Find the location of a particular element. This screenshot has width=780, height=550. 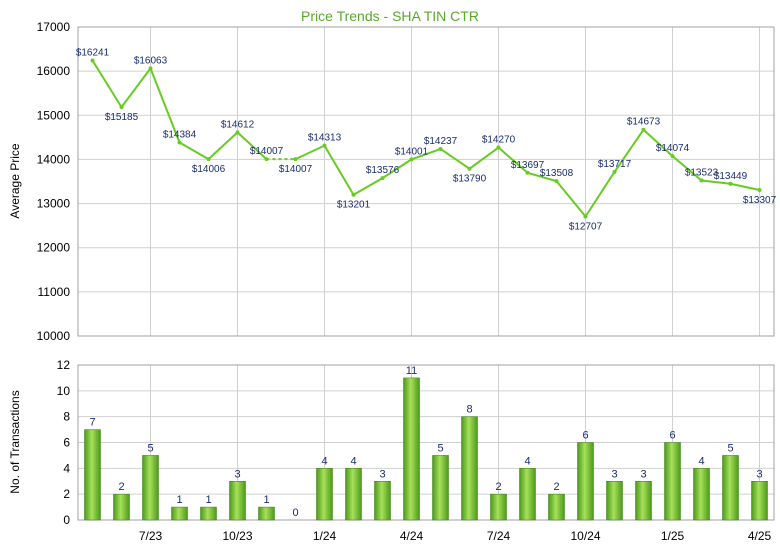

price-data-label: $14270 is located at coordinates (499, 140).